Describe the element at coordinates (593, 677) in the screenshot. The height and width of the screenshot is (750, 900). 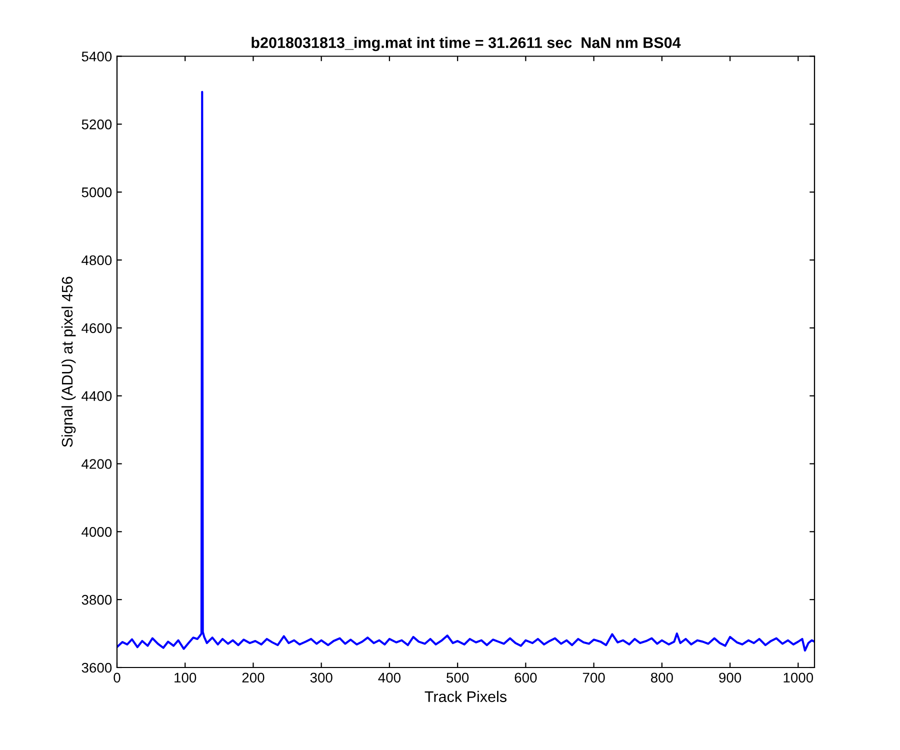
I see `x-tick-label: 700` at that location.